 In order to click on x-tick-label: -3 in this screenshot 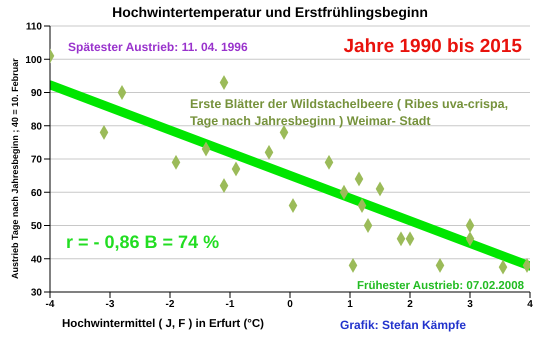, I will do `click(110, 304)`.